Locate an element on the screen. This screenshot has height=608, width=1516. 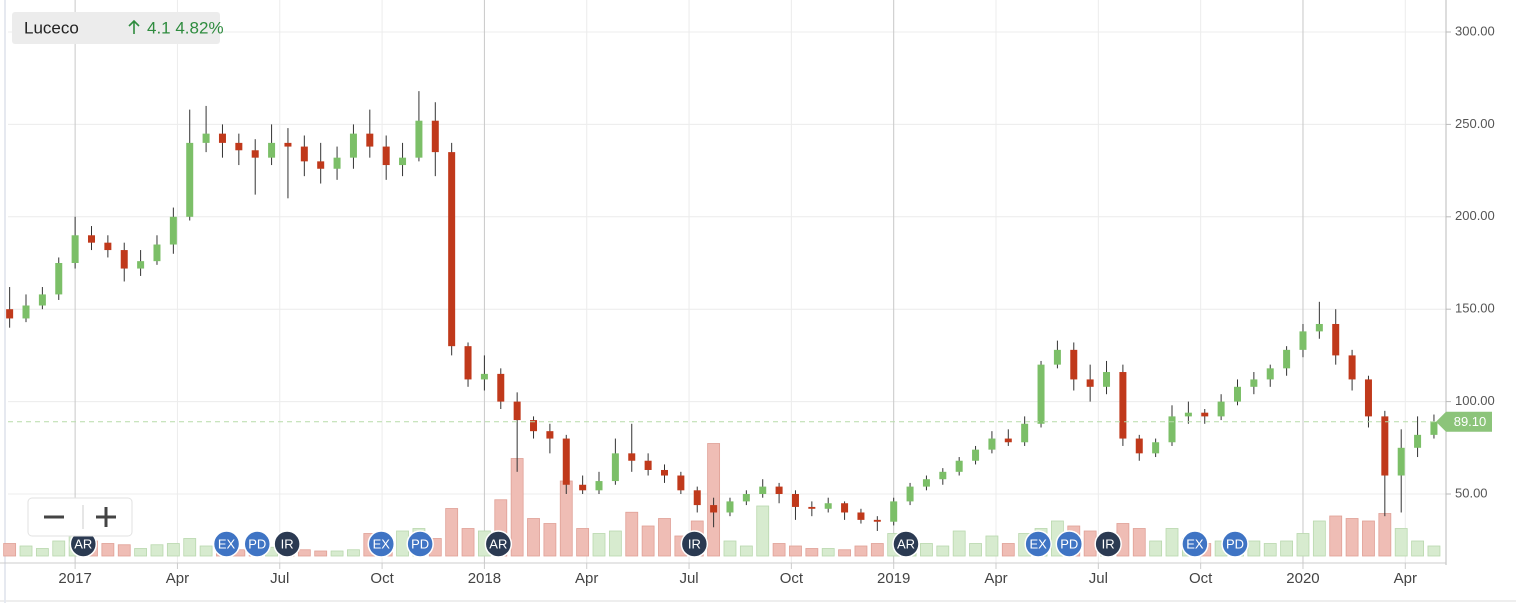
y-tick-label: 150.00 is located at coordinates (1475, 308).